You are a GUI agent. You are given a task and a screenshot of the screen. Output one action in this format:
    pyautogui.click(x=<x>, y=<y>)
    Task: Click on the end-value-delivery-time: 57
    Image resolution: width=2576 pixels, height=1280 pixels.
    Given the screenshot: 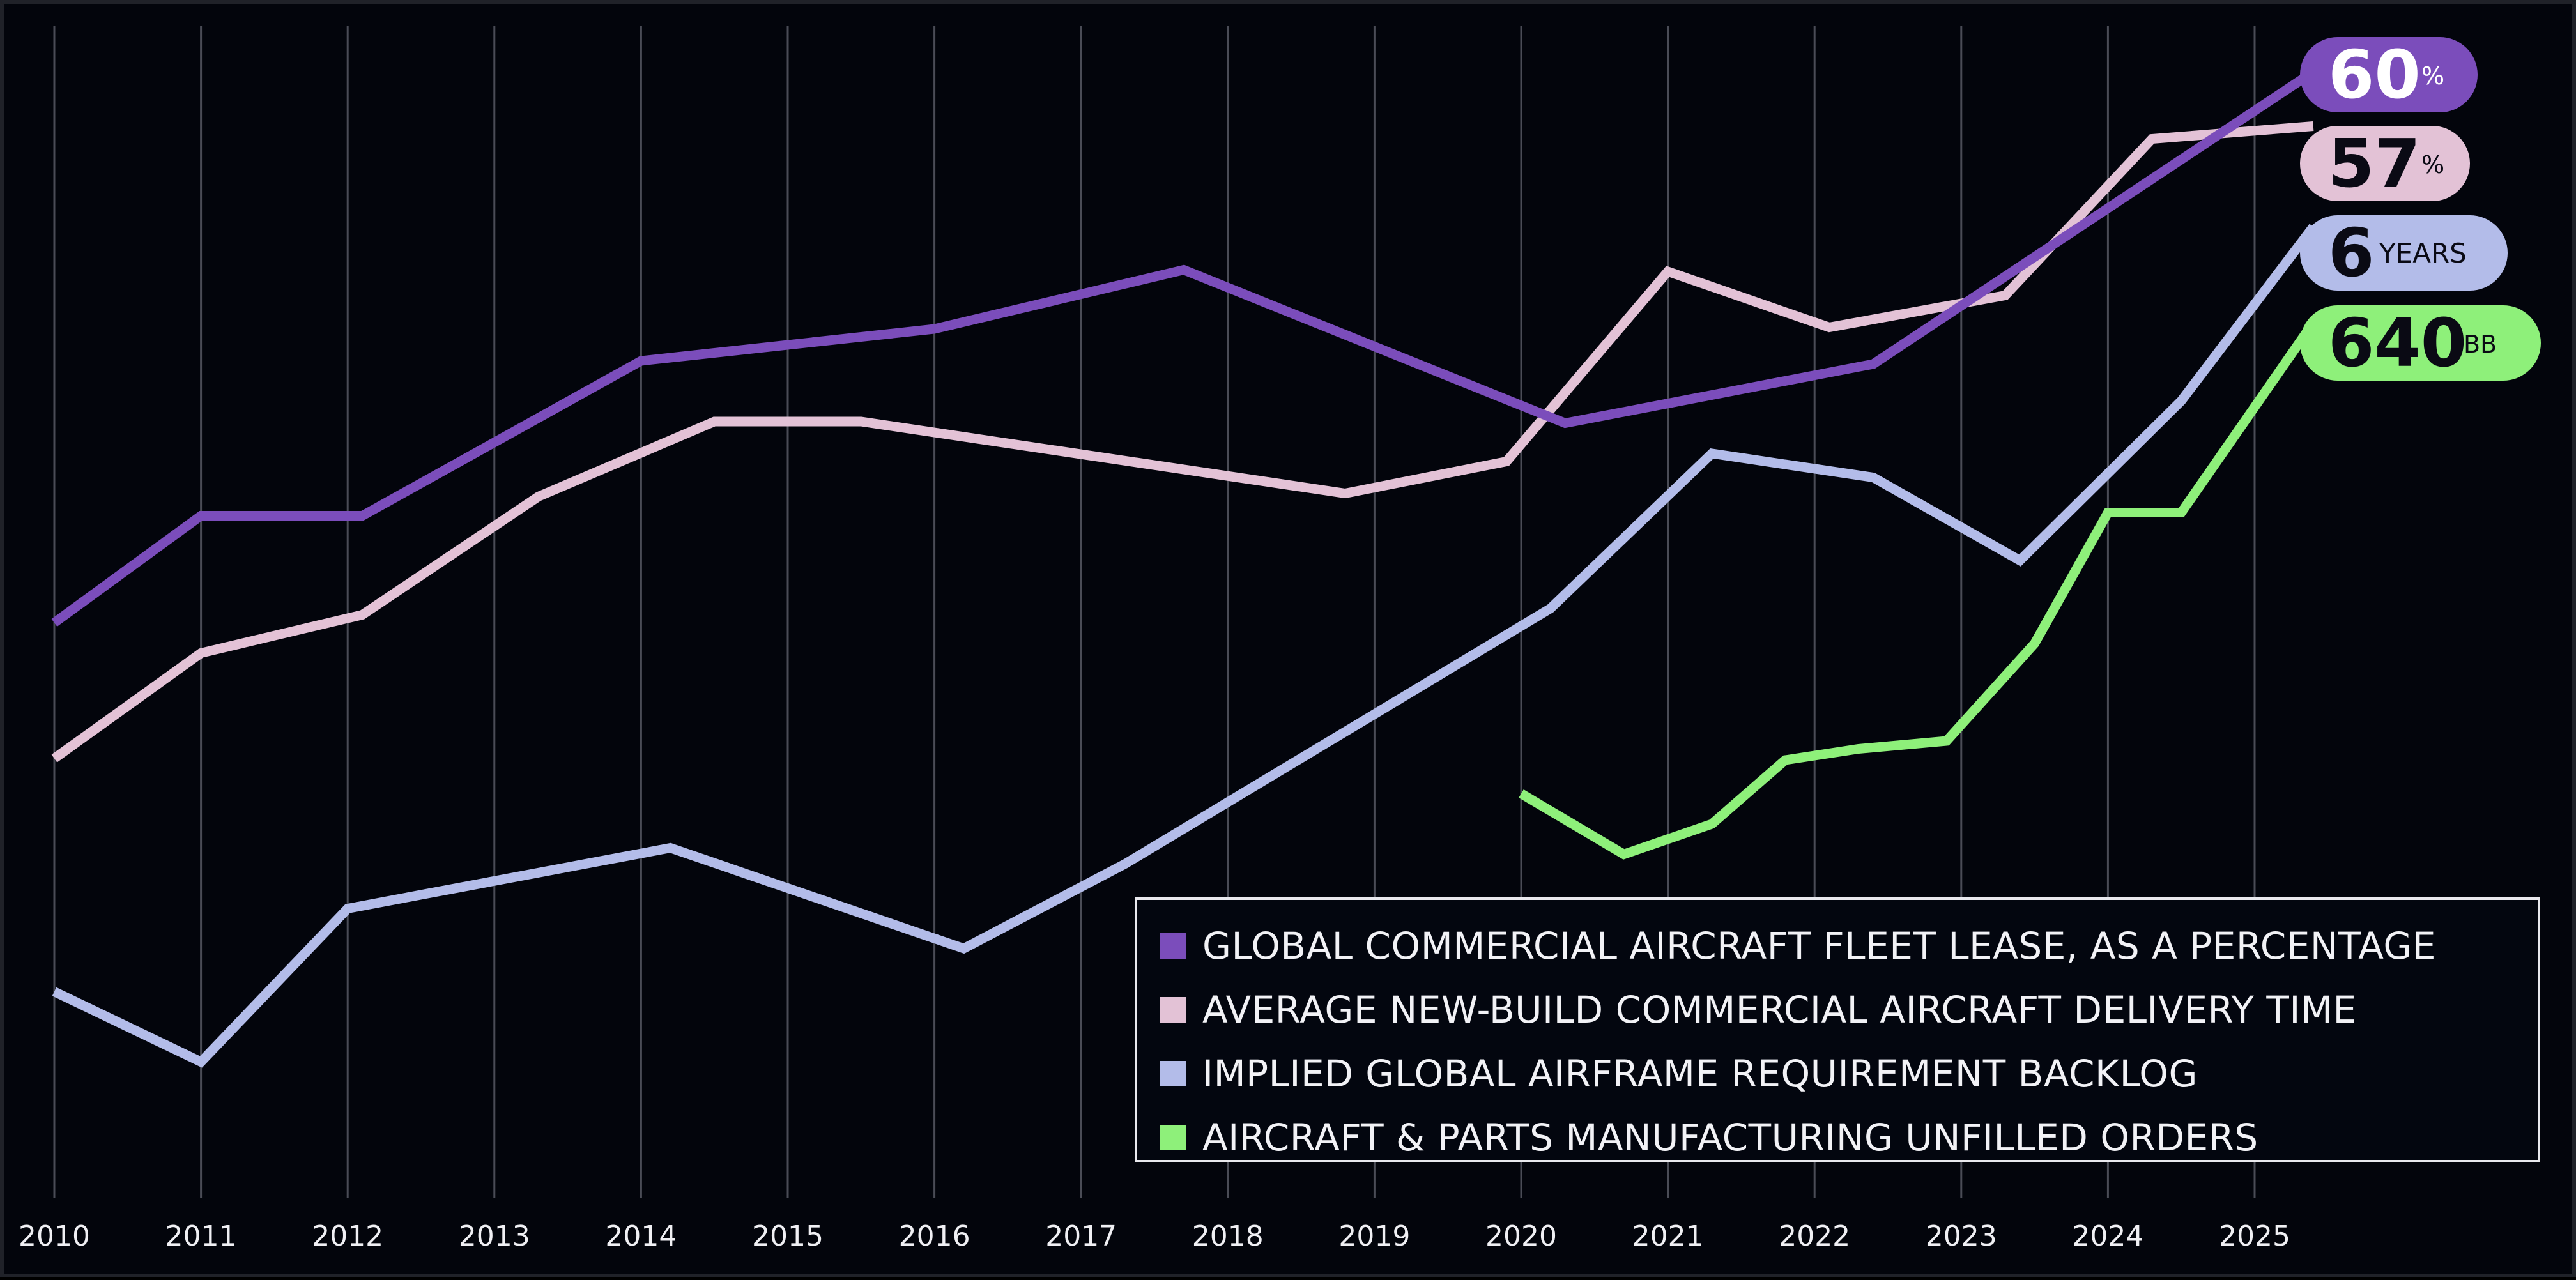 What is the action you would take?
    pyautogui.click(x=2374, y=163)
    